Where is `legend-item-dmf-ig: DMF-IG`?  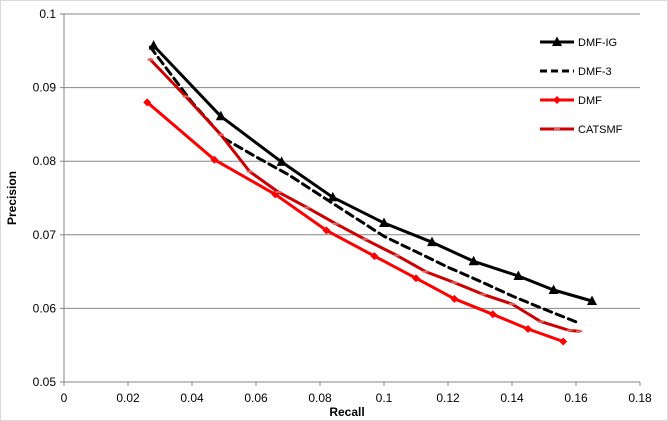 legend-item-dmf-ig: DMF-IG is located at coordinates (578, 42).